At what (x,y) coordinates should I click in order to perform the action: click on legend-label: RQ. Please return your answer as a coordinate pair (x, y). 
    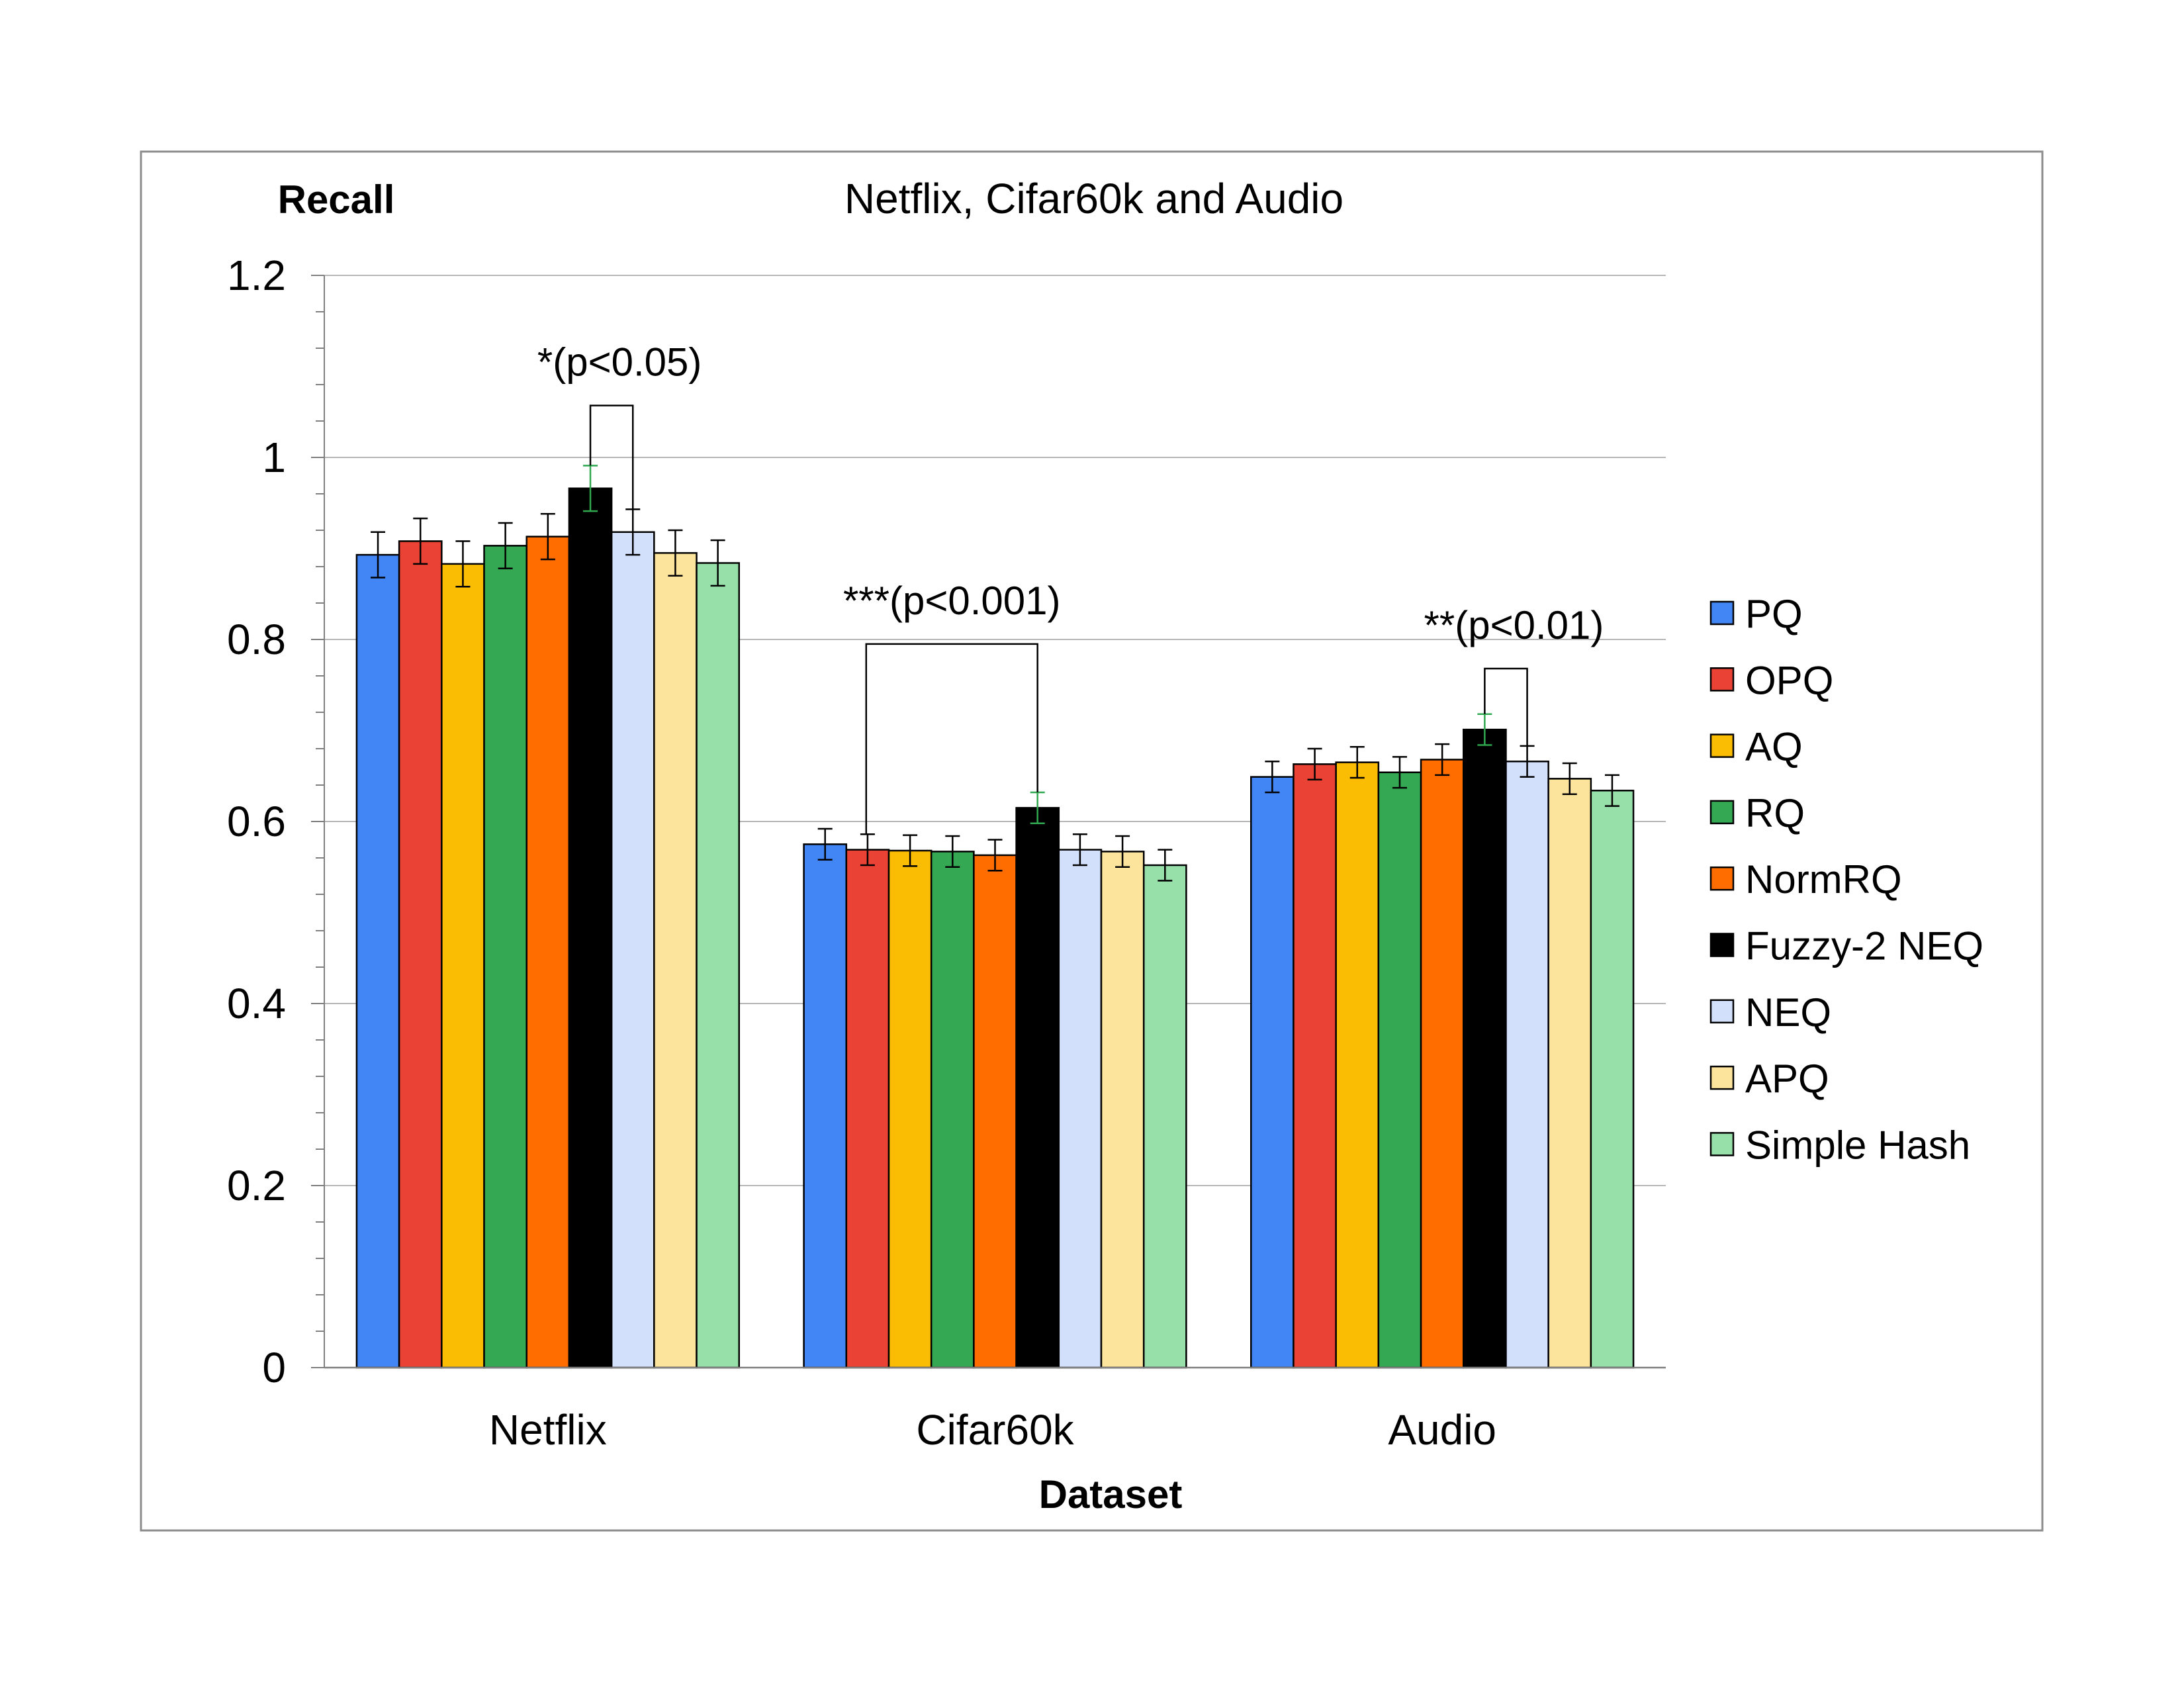
    Looking at the image, I should click on (1775, 813).